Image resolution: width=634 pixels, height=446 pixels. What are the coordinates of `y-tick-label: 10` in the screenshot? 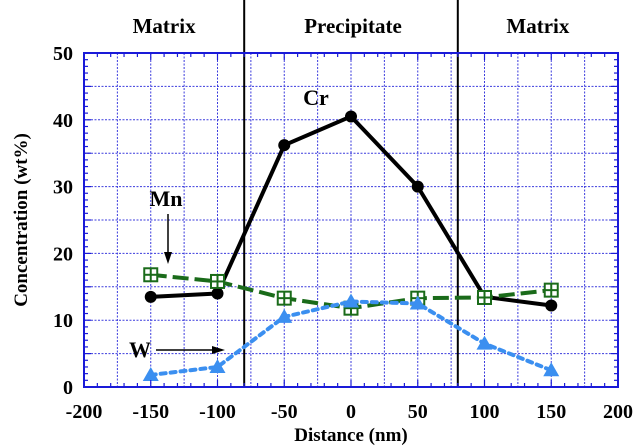 It's located at (63, 321).